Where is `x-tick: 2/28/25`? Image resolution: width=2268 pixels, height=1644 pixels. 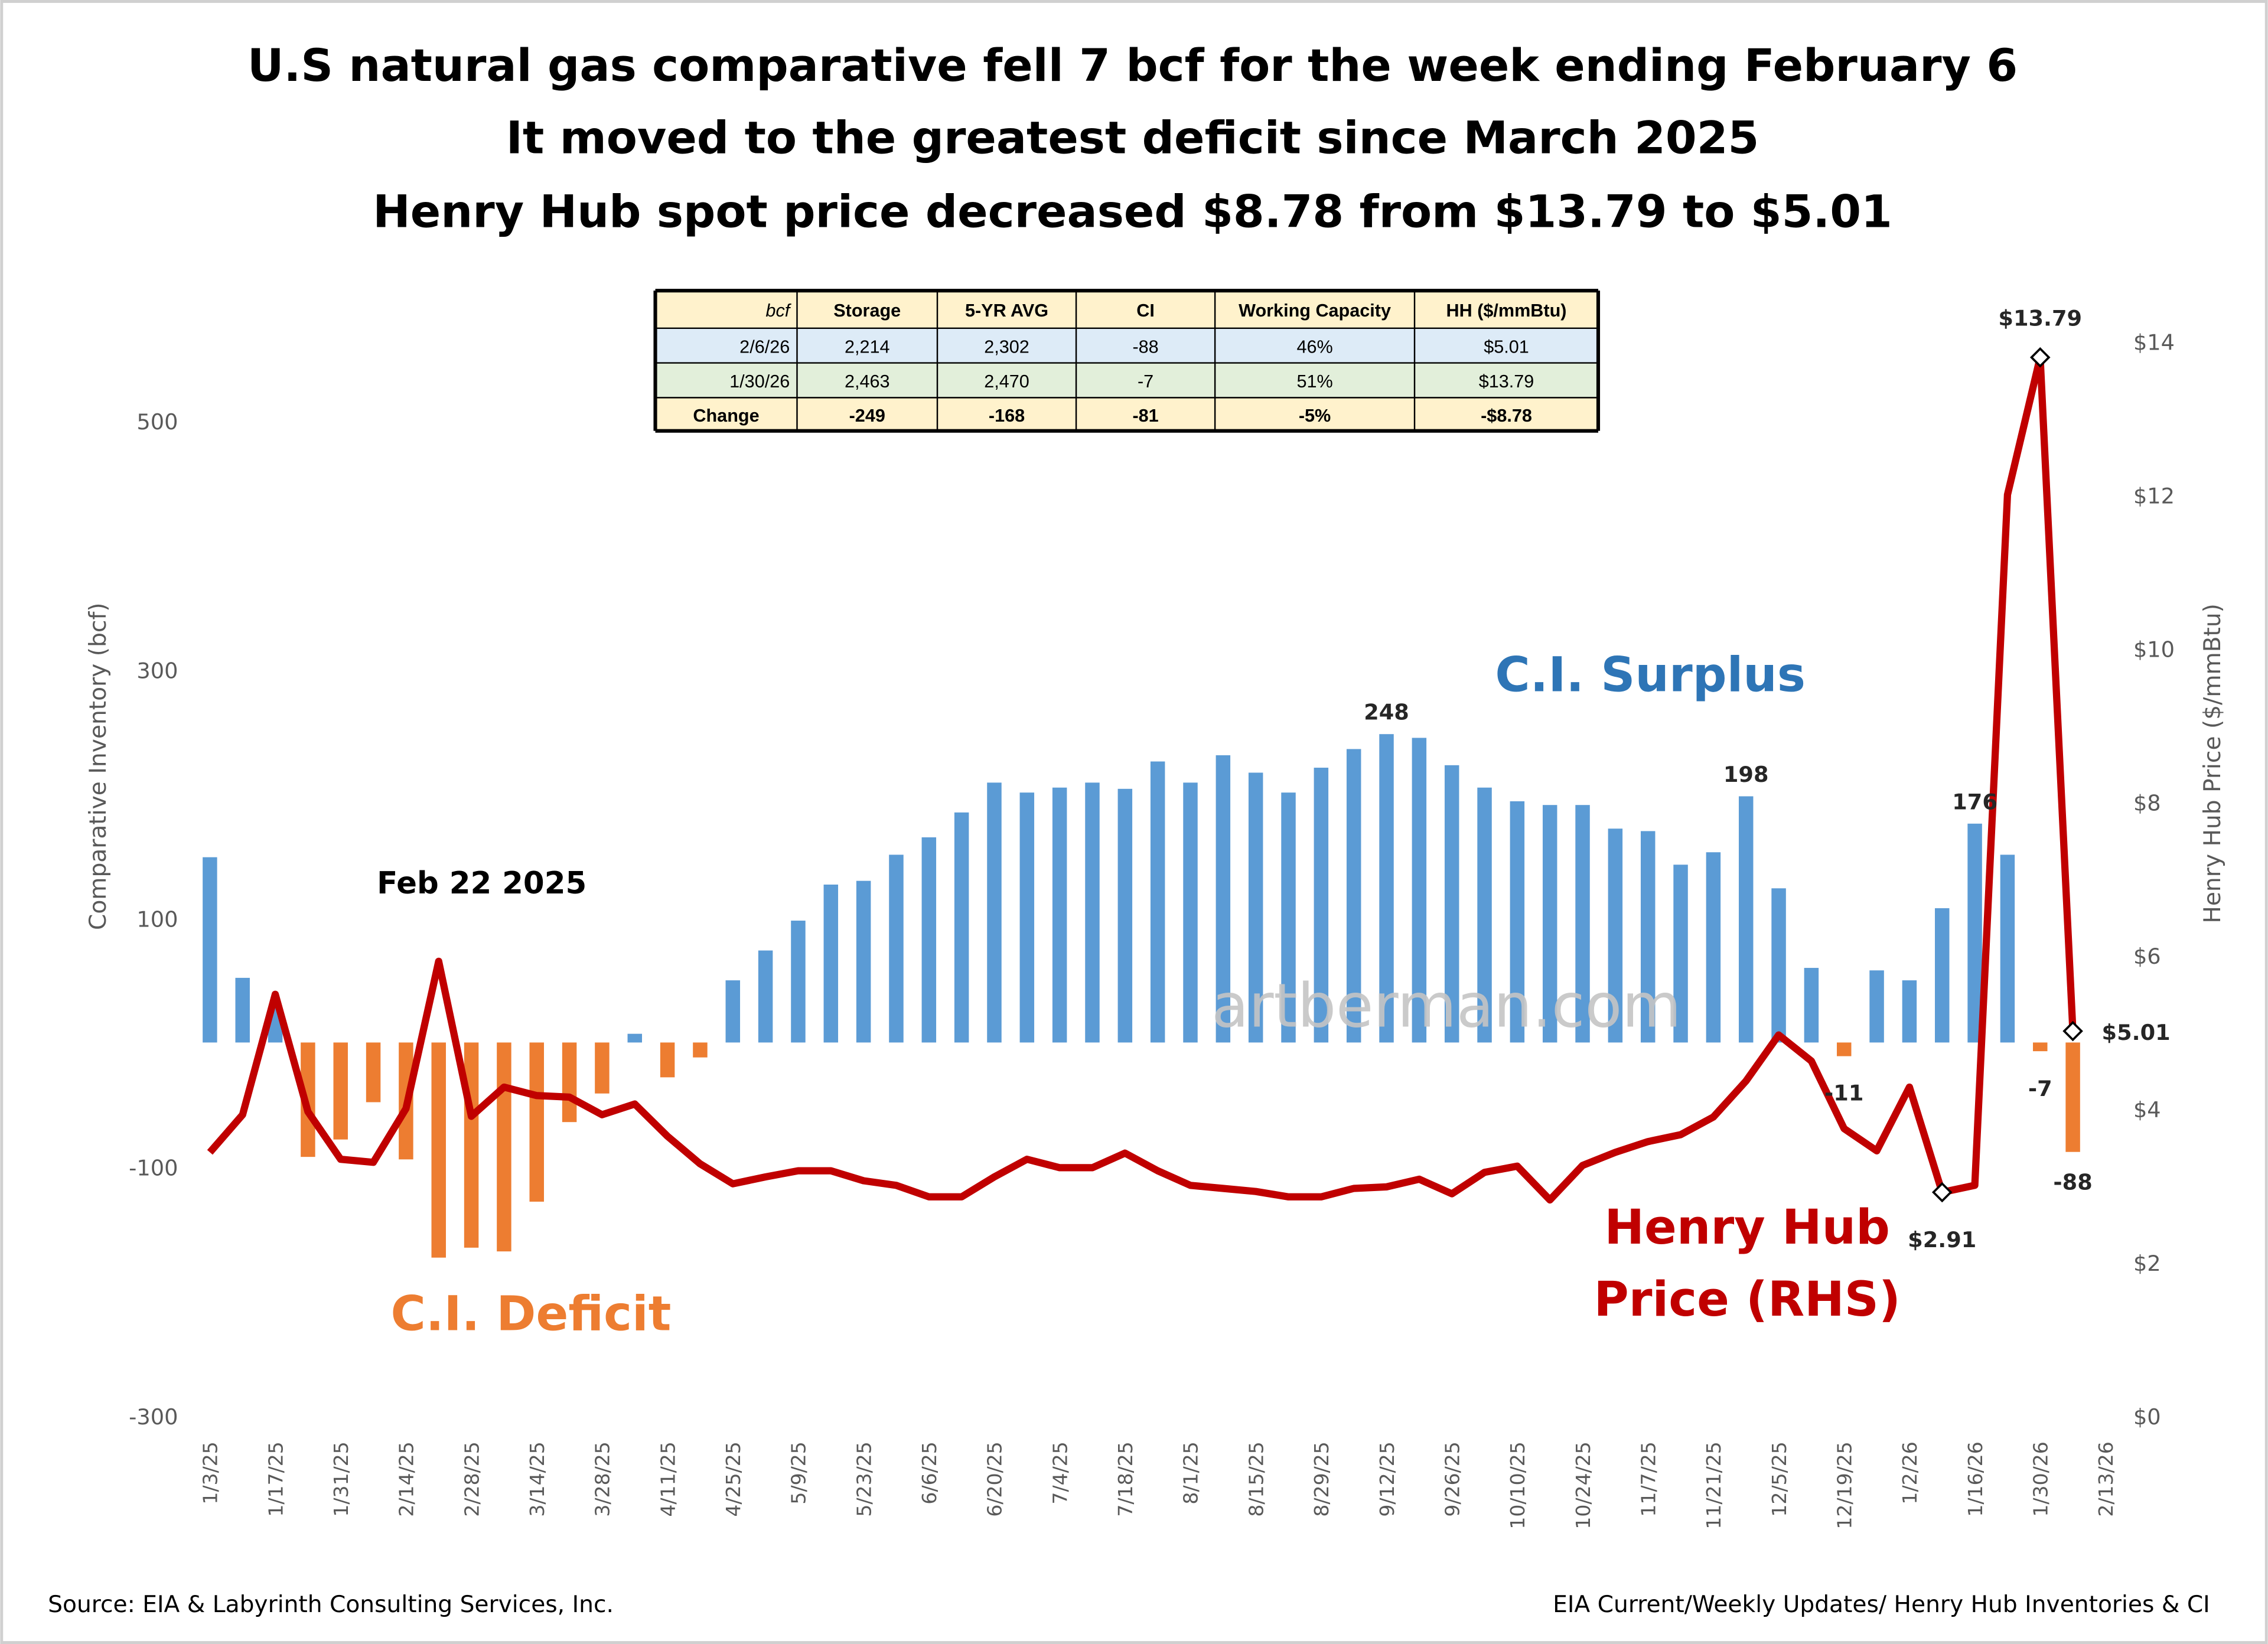
x-tick: 2/28/25 is located at coordinates (471, 1478).